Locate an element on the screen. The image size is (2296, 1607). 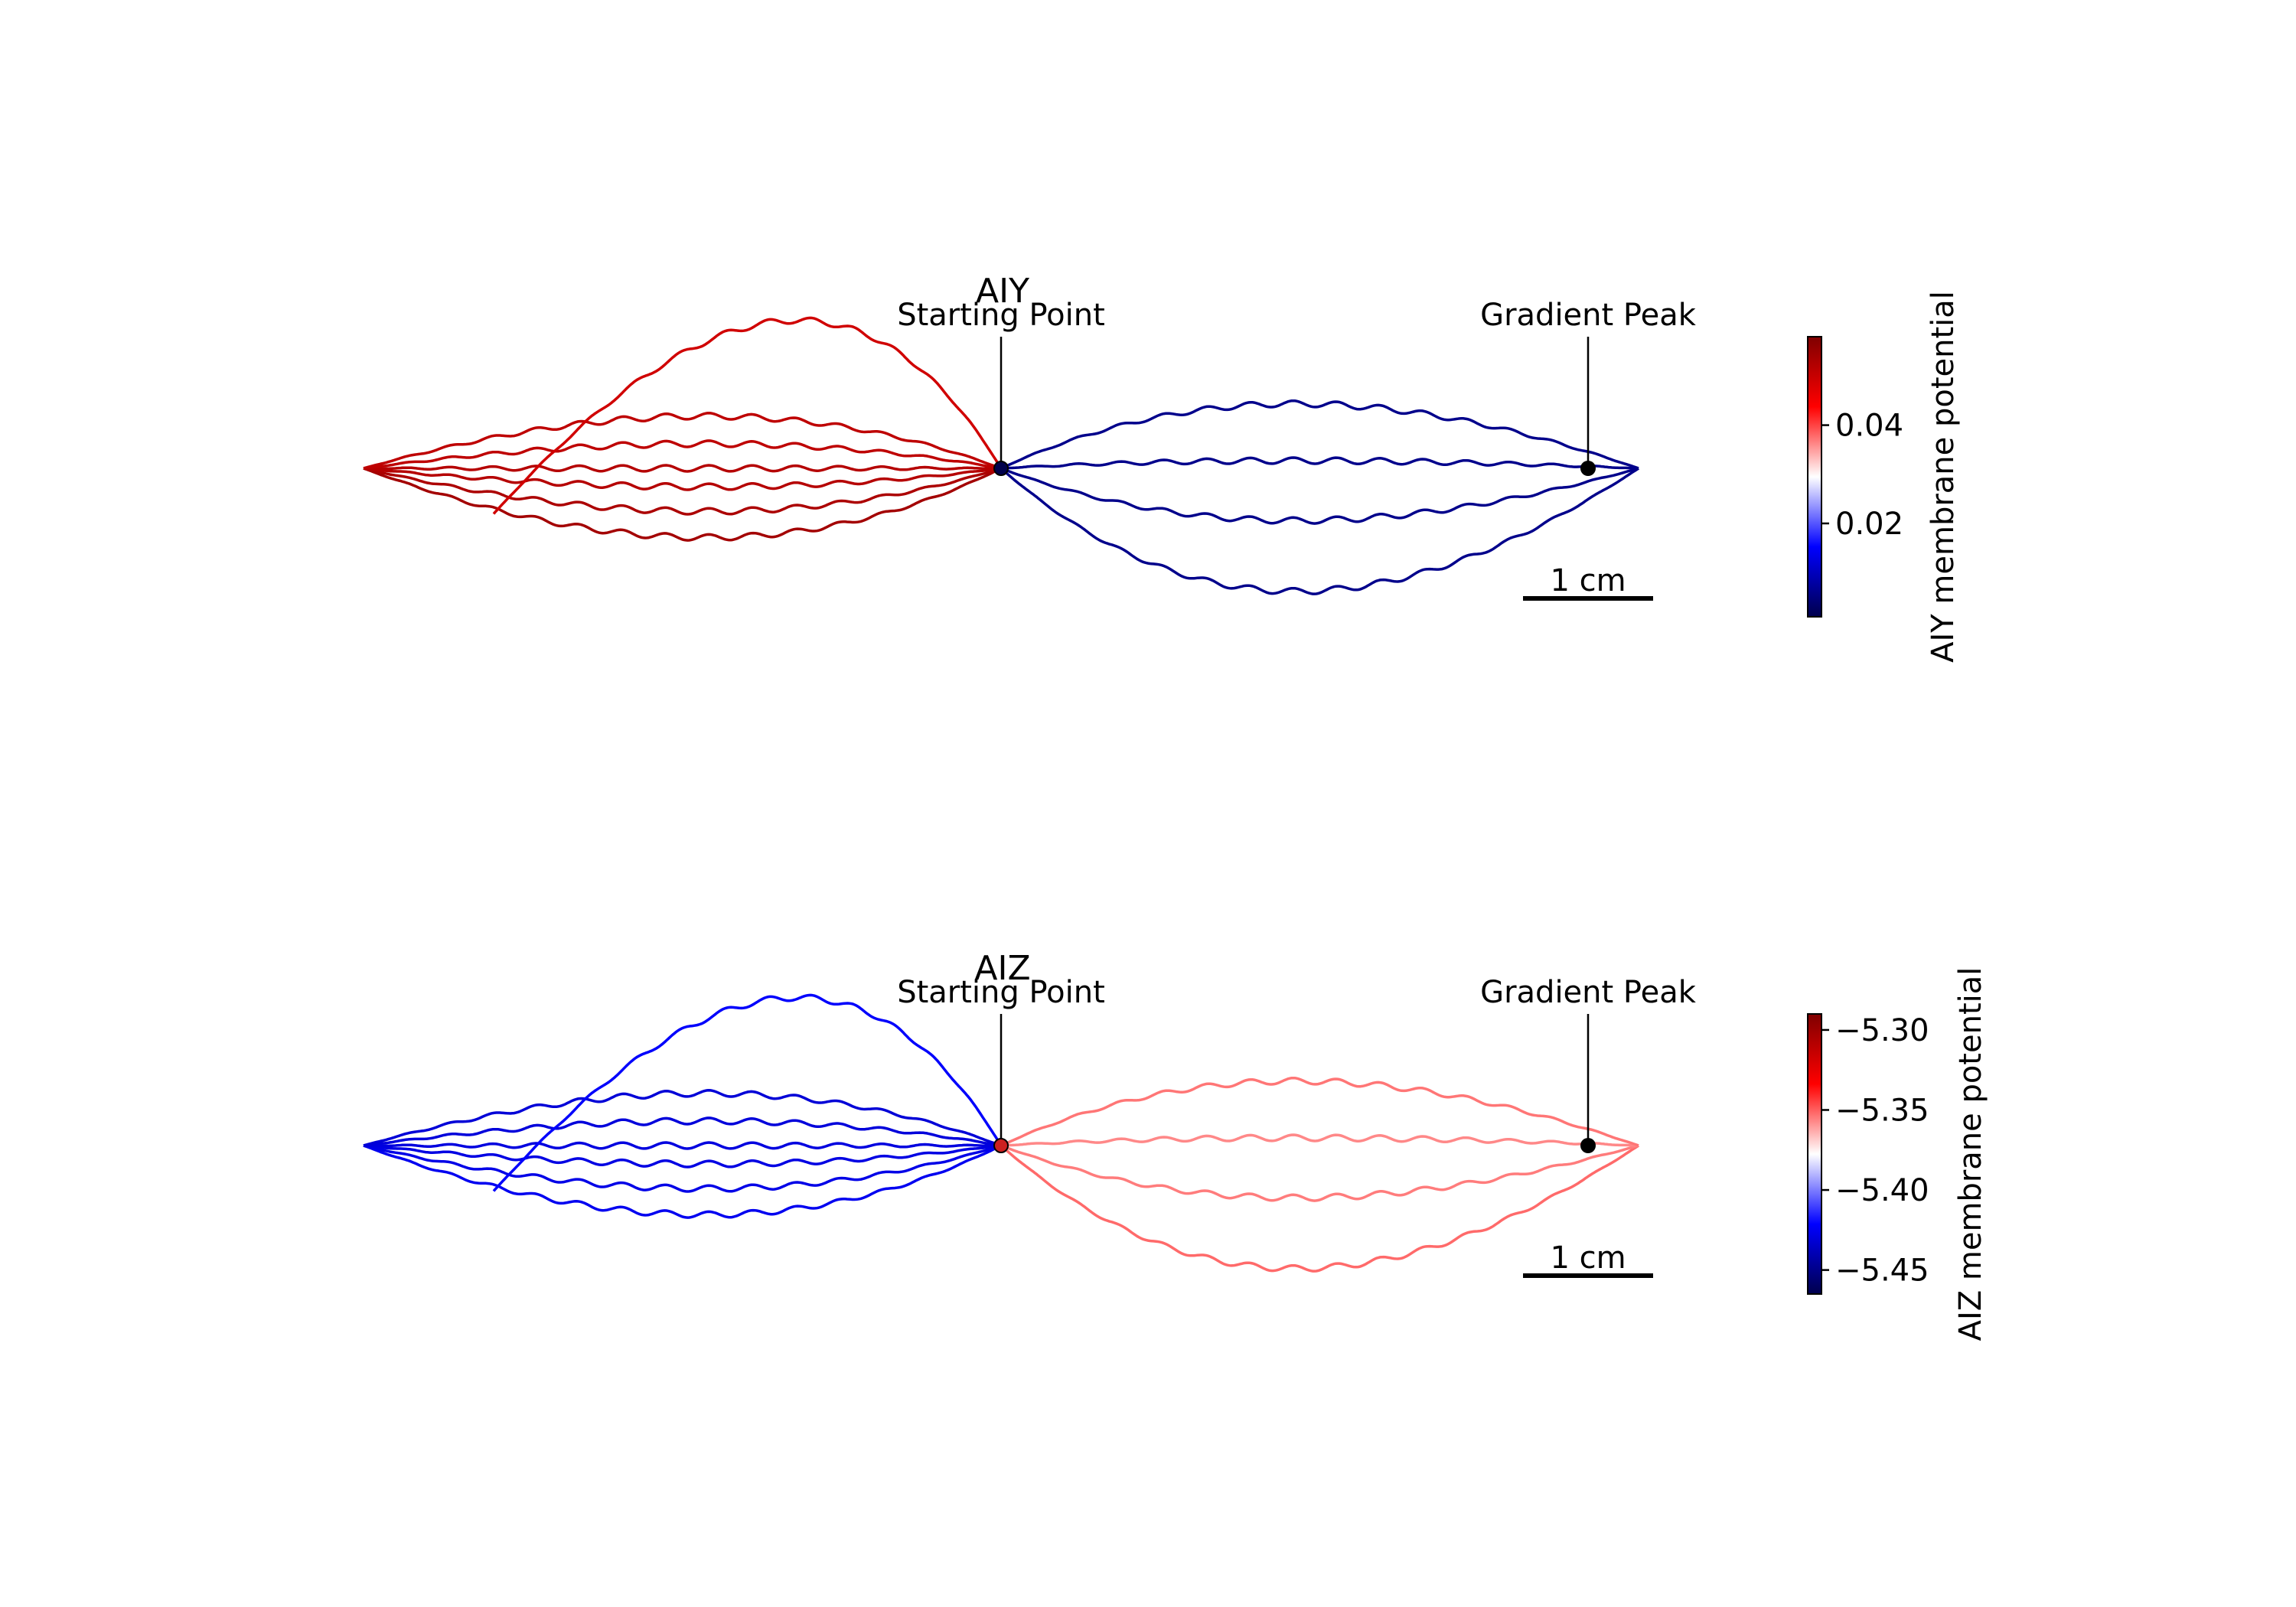
colorbar-ticks: 0.02 0.04 is located at coordinates (1862, 476).